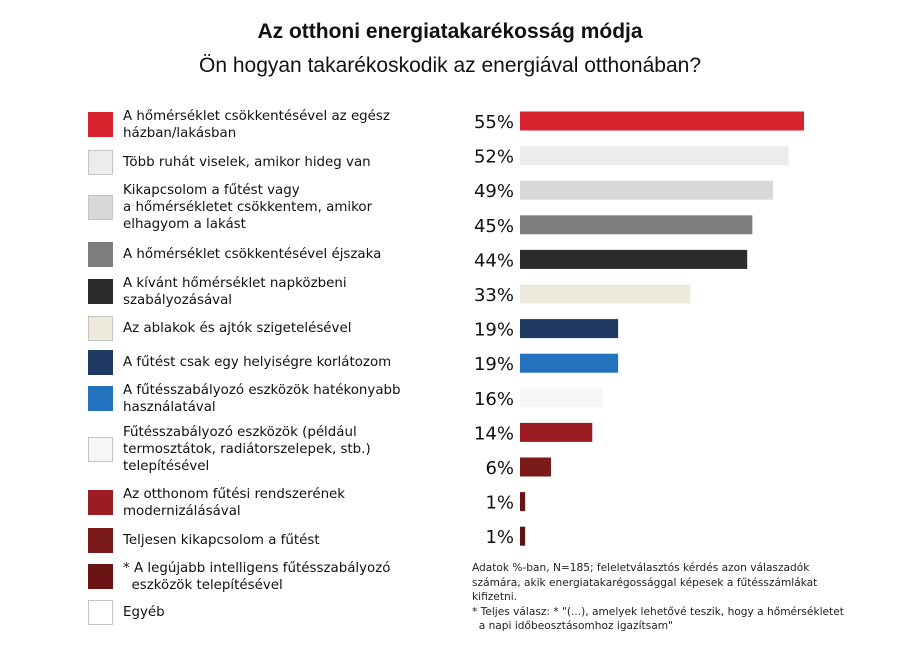 Image resolution: width=900 pixels, height=660 pixels. Describe the element at coordinates (166, 466) in the screenshot. I see `legend-label-line: telepítésével` at that location.